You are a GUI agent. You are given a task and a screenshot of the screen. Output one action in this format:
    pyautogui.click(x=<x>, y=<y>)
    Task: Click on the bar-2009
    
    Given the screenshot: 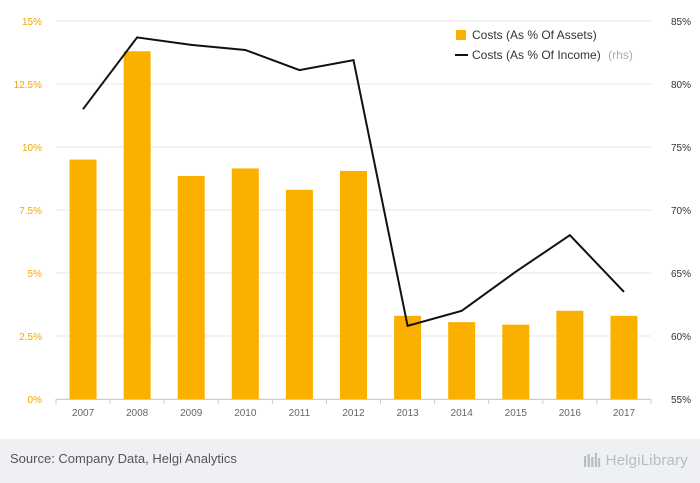 What is the action you would take?
    pyautogui.click(x=191, y=287)
    